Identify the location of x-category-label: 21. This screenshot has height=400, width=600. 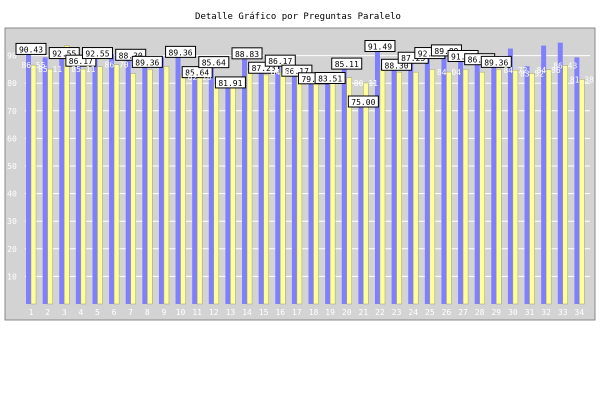
(364, 312).